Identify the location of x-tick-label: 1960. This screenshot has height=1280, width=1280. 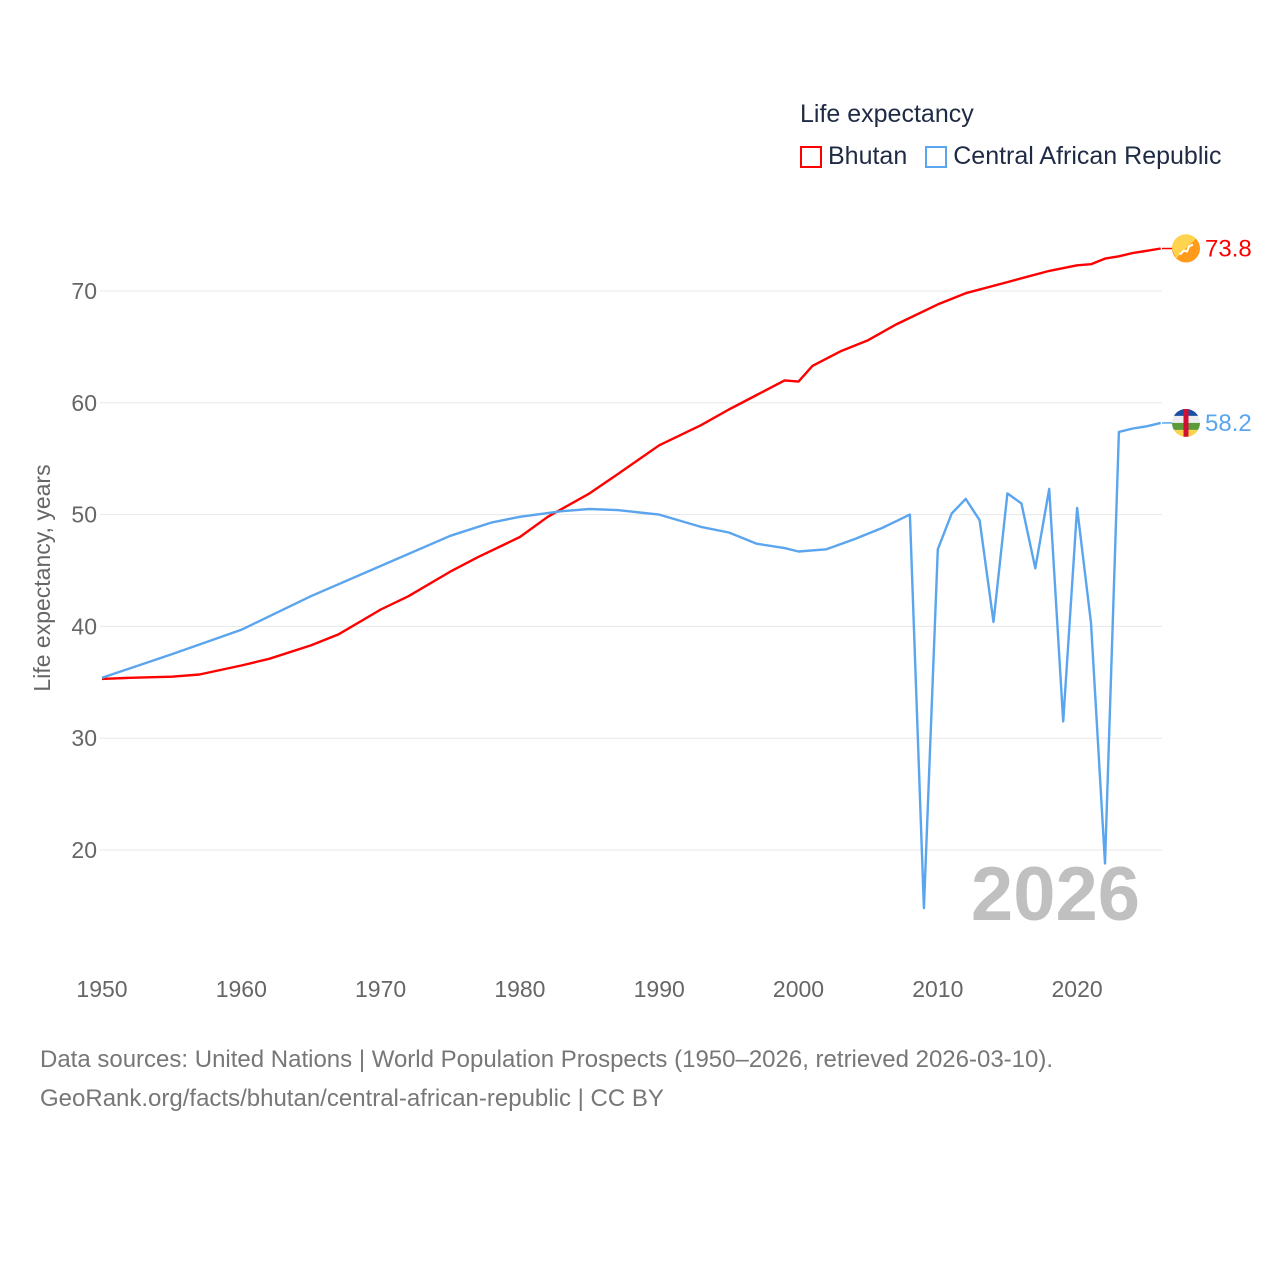
(241, 989).